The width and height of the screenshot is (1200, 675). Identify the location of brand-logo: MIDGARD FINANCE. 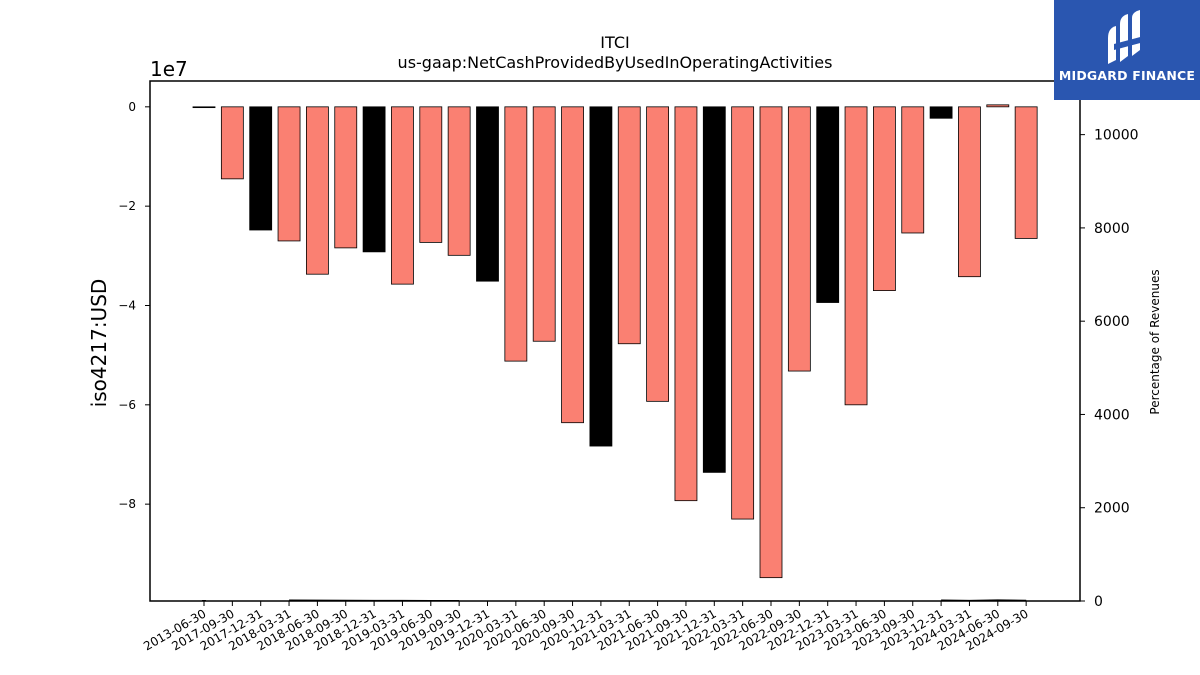
(1127, 50).